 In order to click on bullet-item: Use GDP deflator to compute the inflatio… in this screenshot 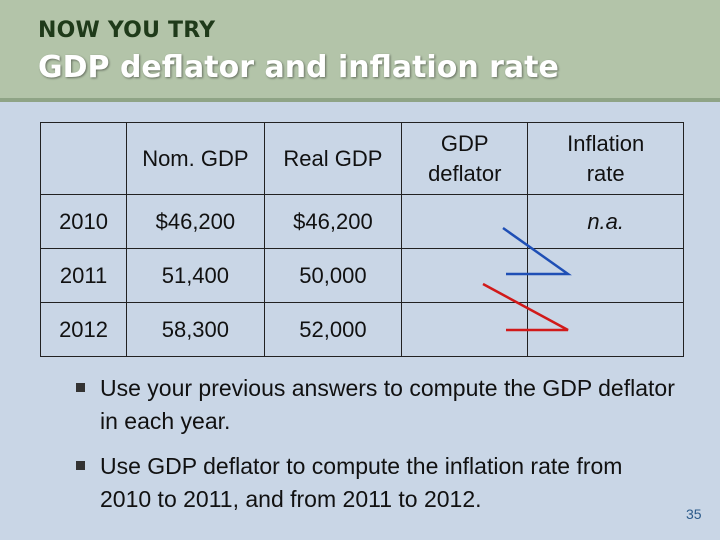, I will do `click(376, 483)`.